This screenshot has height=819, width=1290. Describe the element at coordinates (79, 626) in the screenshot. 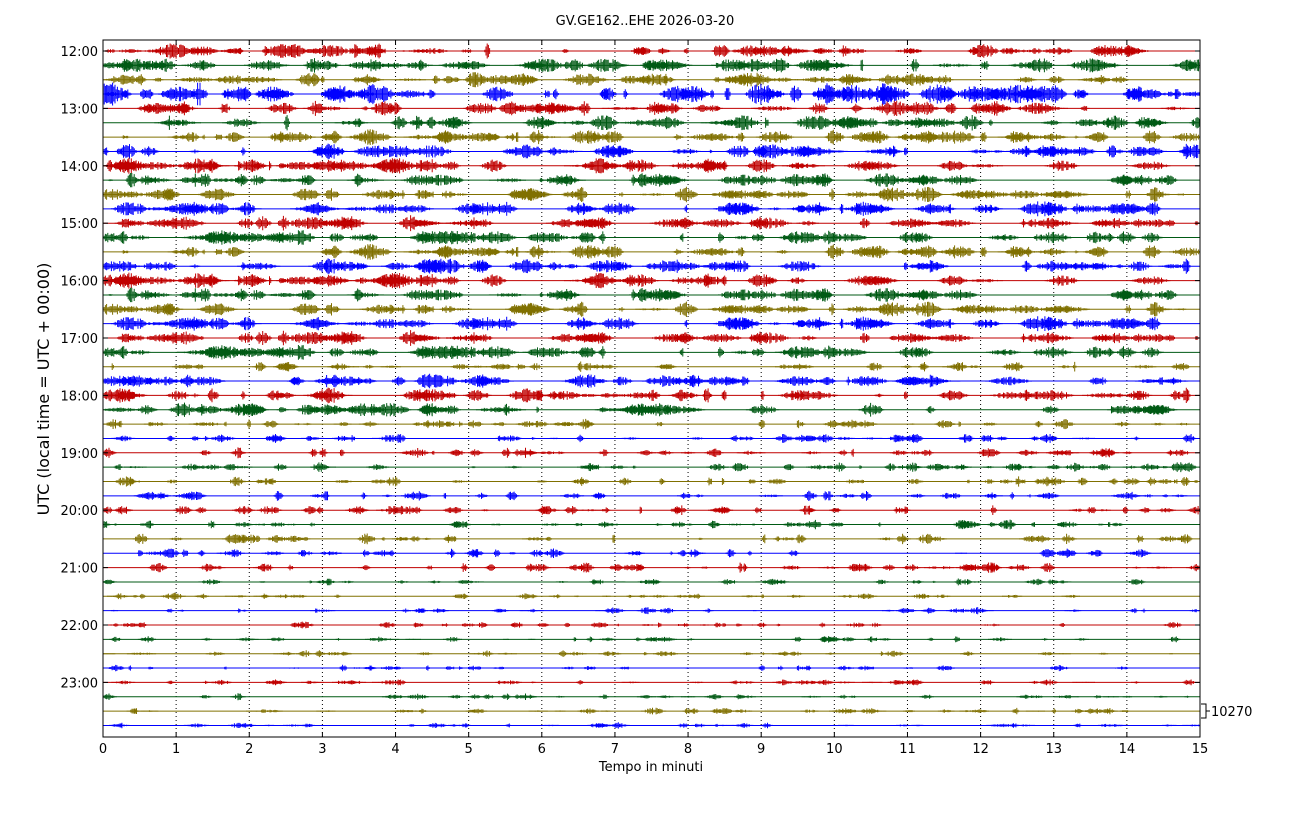

I see `y-tick-label: 22:00` at that location.